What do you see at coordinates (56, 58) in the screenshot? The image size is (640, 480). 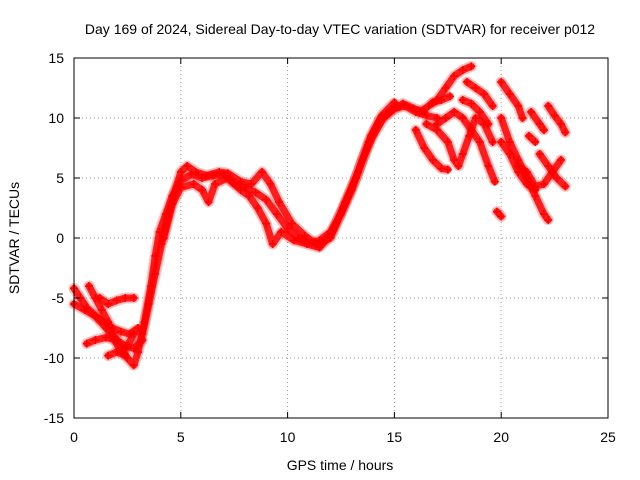 I see `y-tick-label: 15` at bounding box center [56, 58].